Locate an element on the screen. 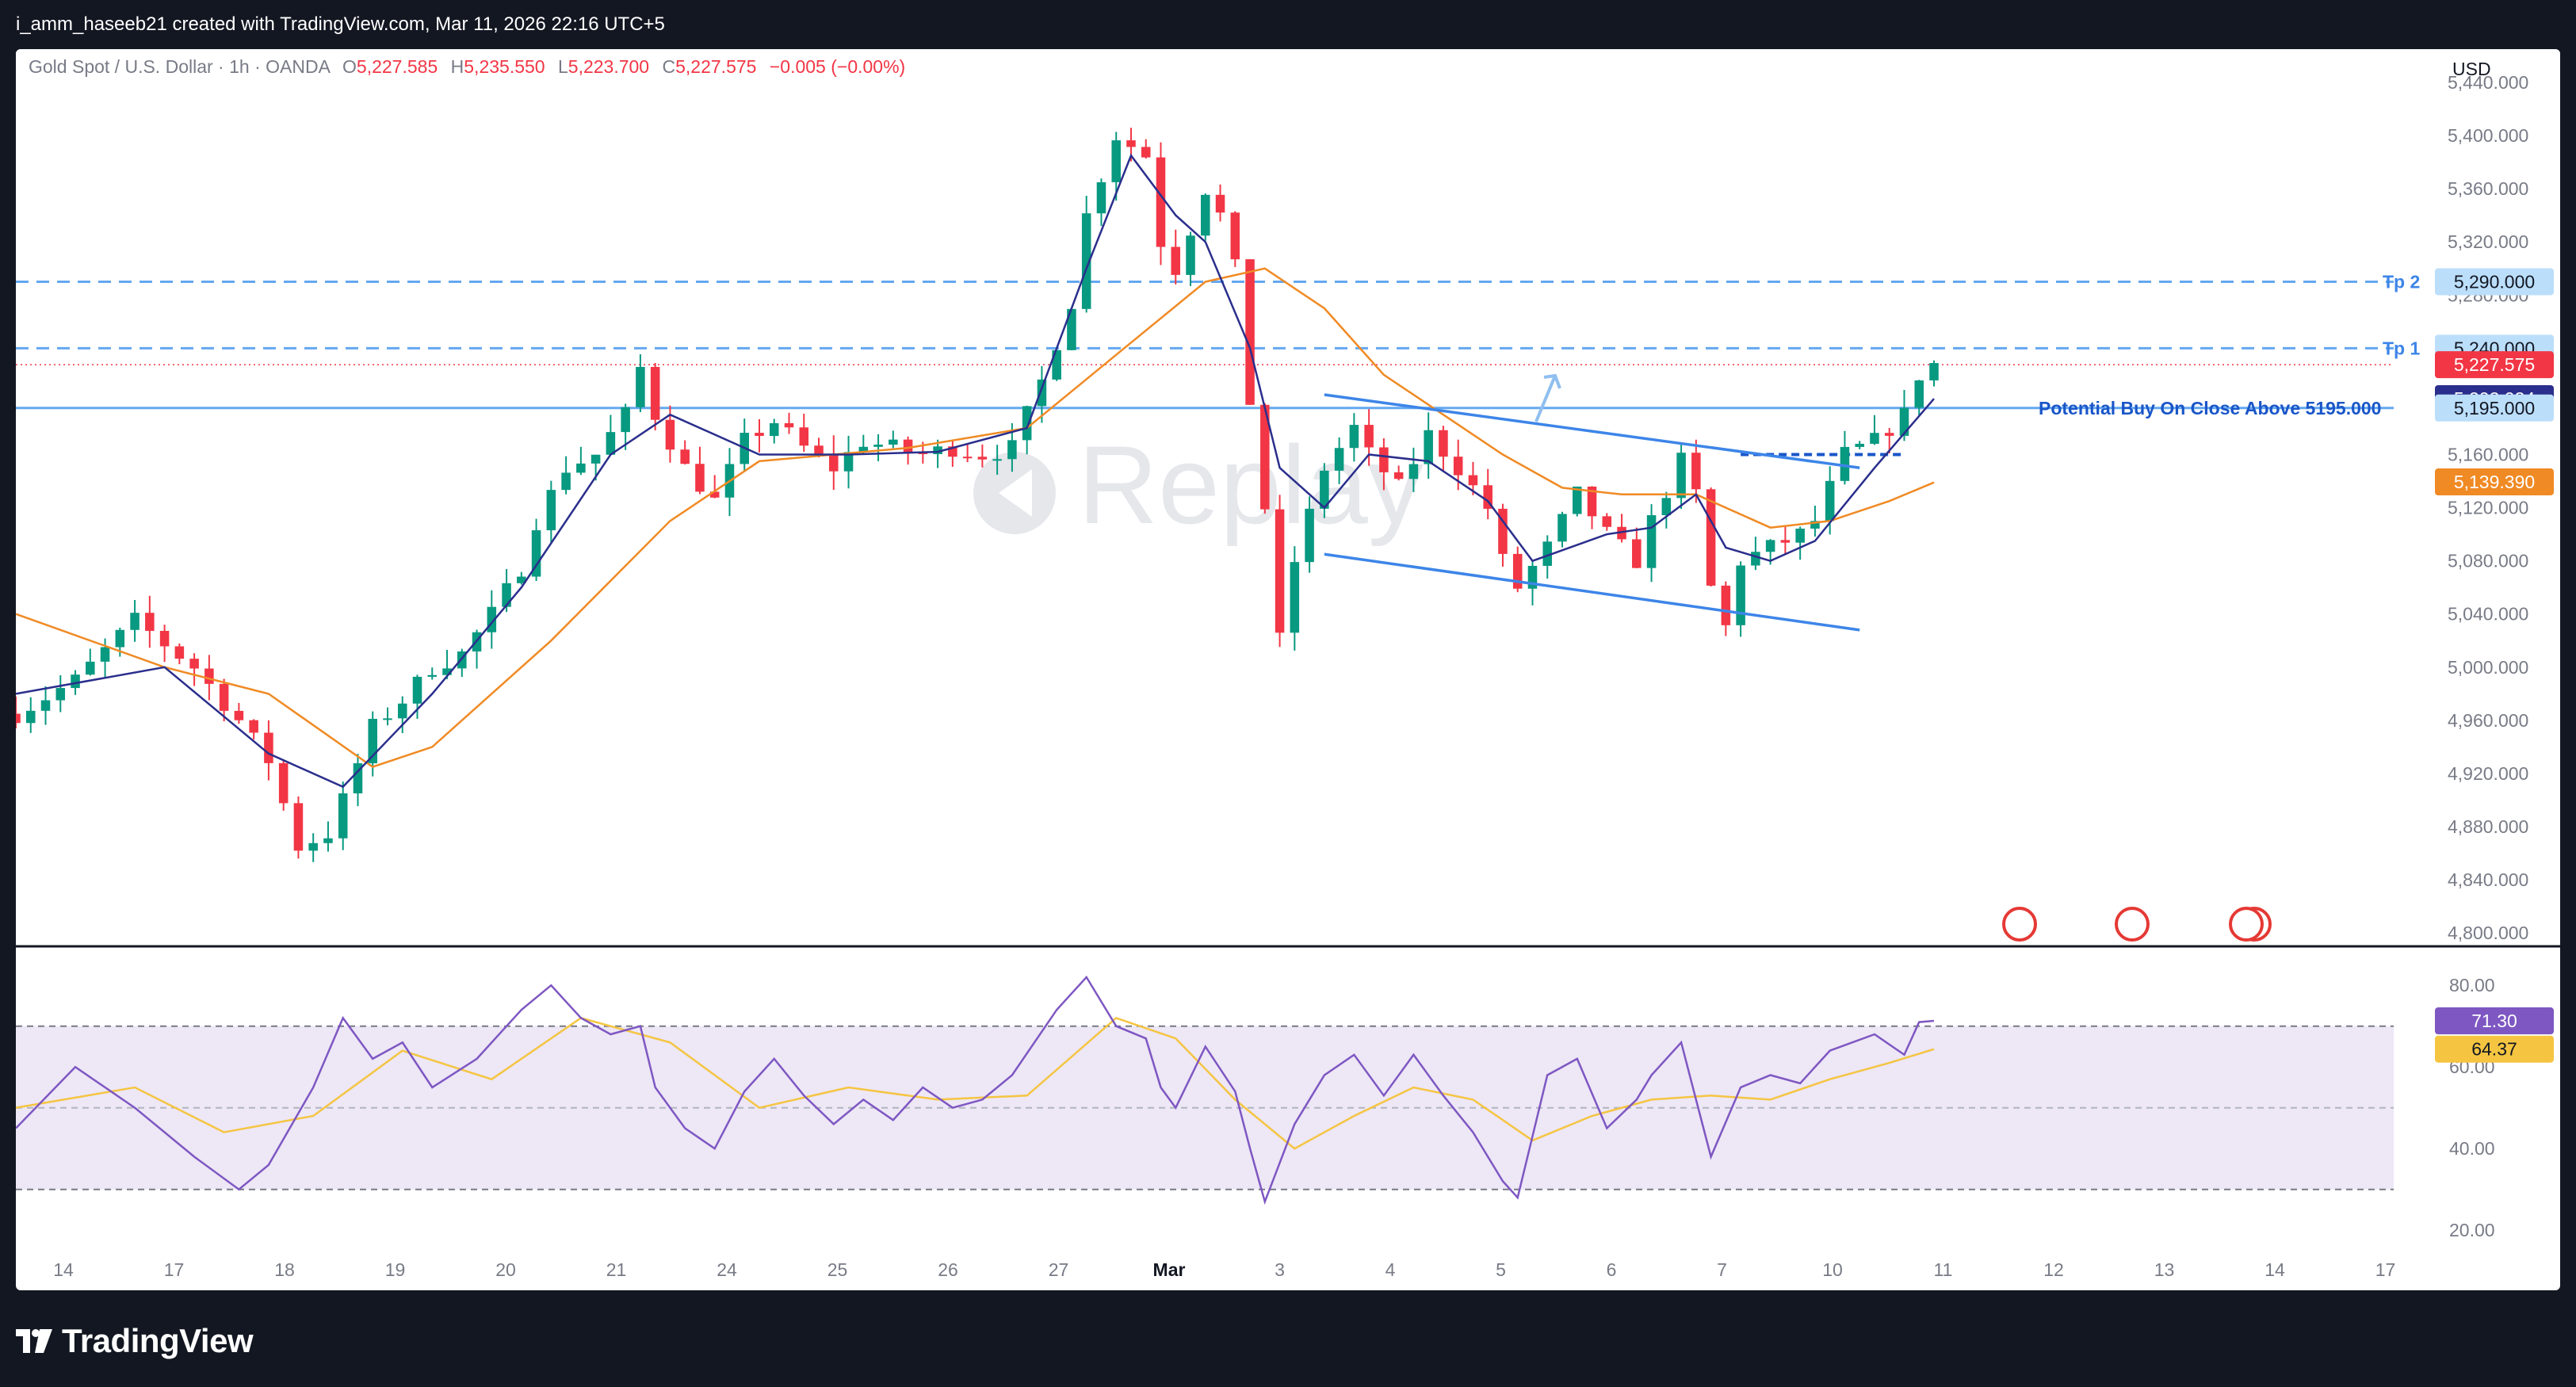 The width and height of the screenshot is (2576, 1387). event-flags is located at coordinates (2137, 924).